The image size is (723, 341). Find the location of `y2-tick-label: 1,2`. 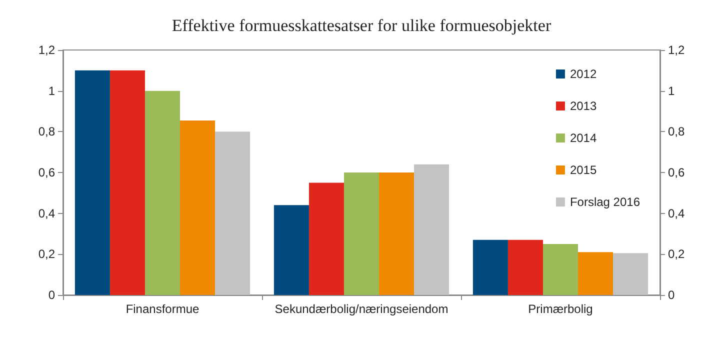

y2-tick-label: 1,2 is located at coordinates (677, 50).